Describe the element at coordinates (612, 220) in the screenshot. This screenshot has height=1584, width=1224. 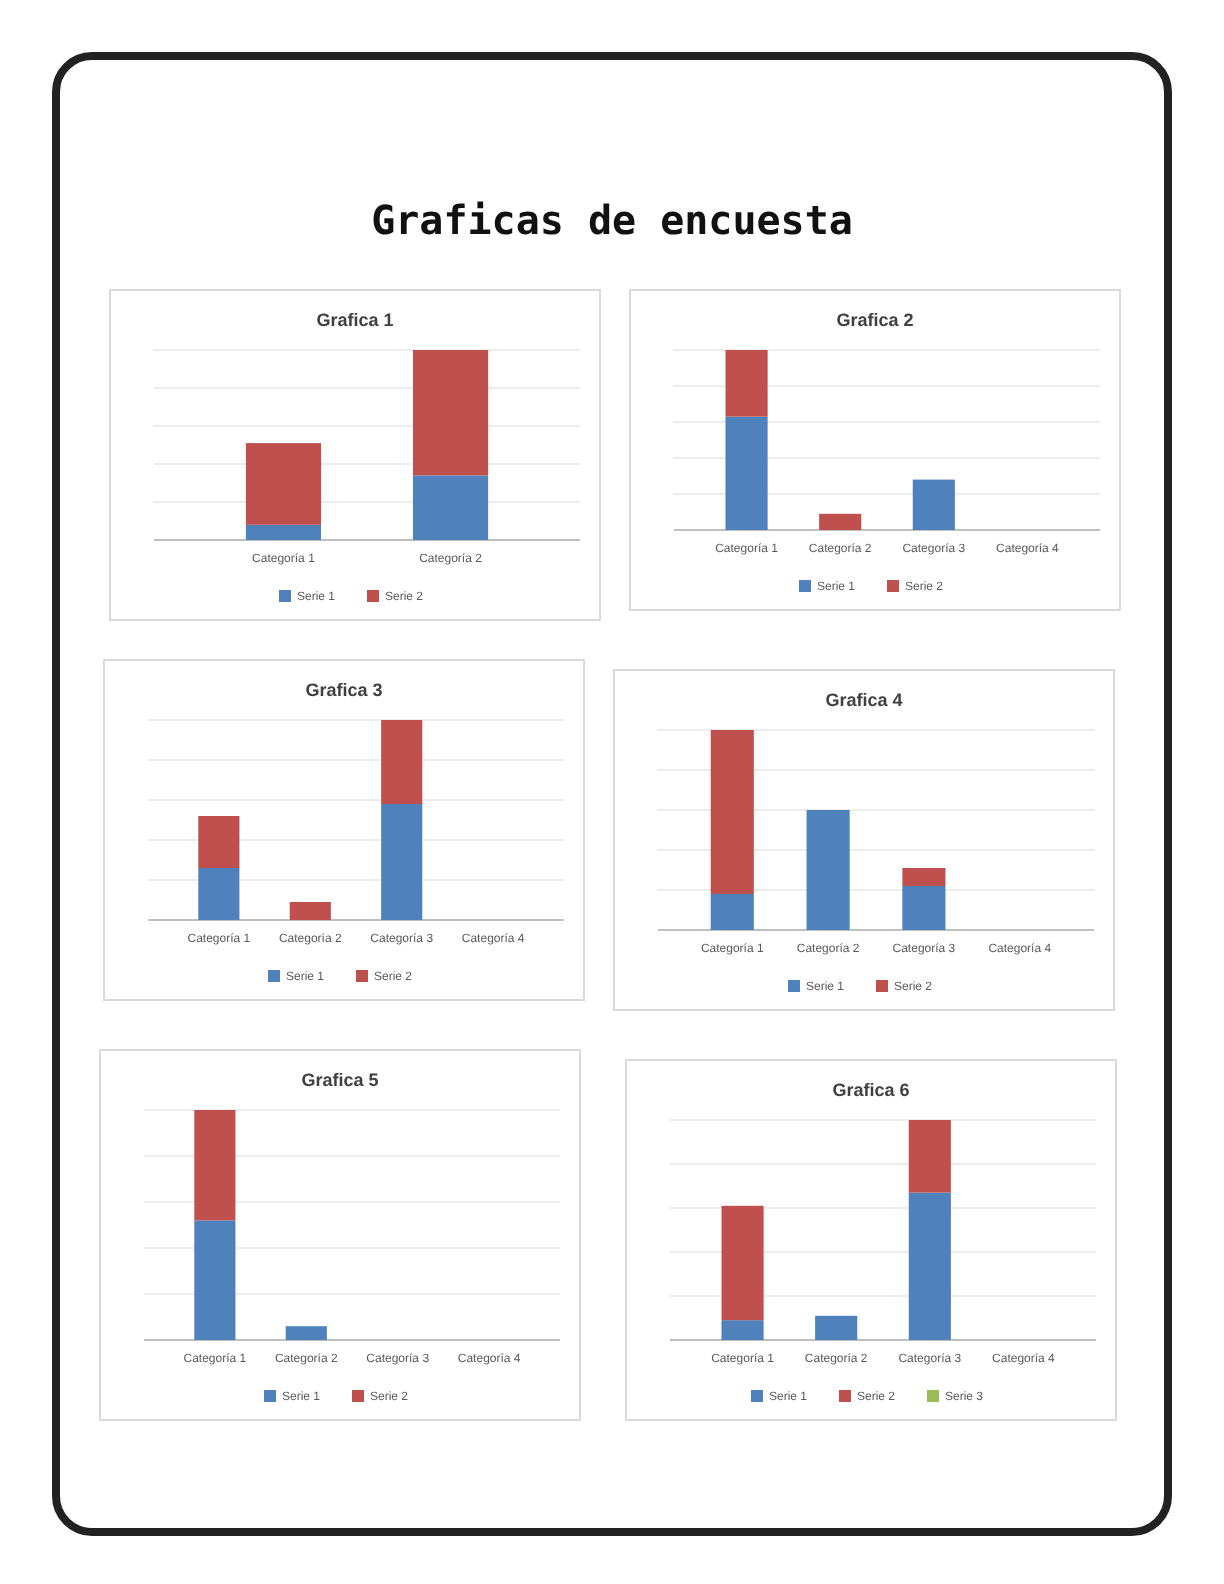
I see `text: Graficas de encuesta` at that location.